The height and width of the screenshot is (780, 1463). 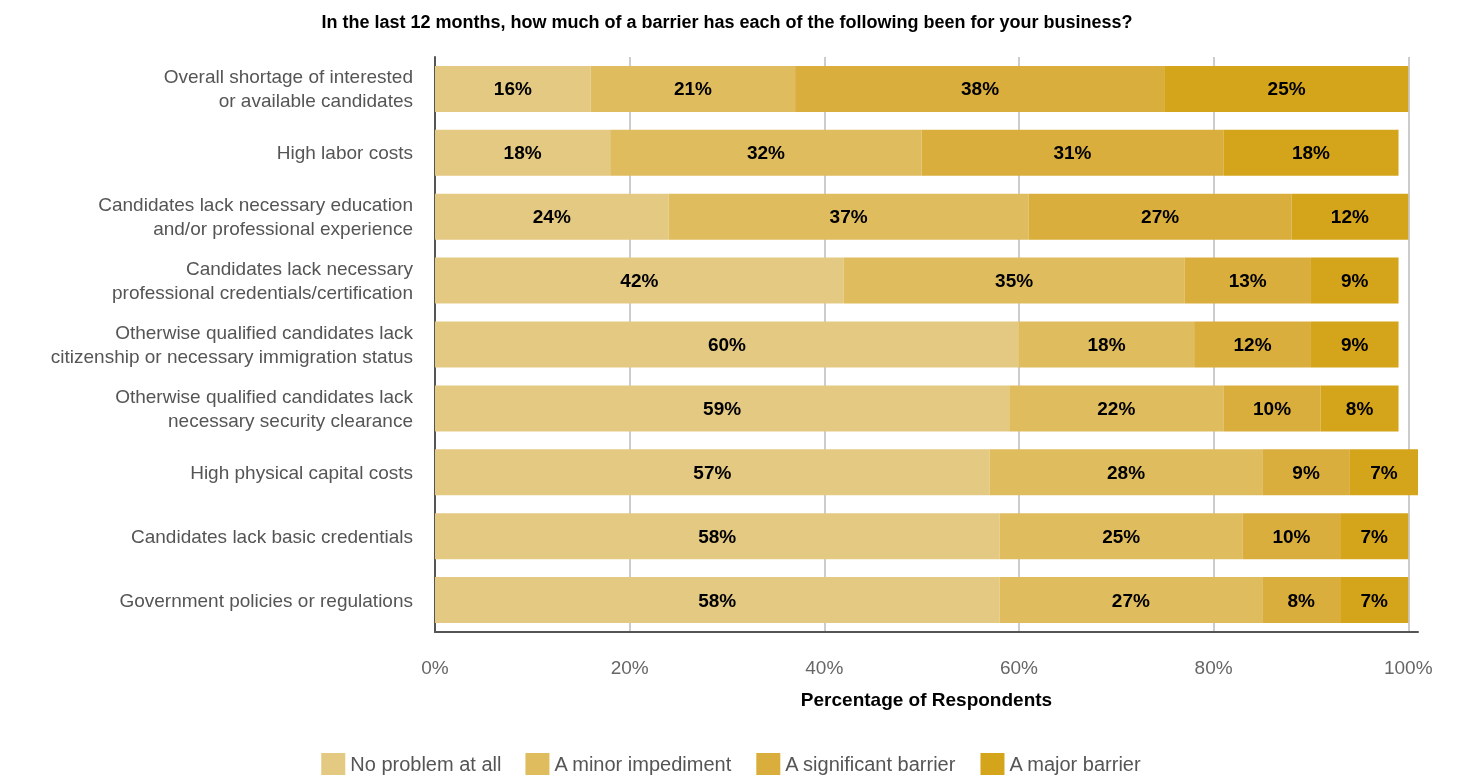 I want to click on data-label: 22%, so click(x=1116, y=408).